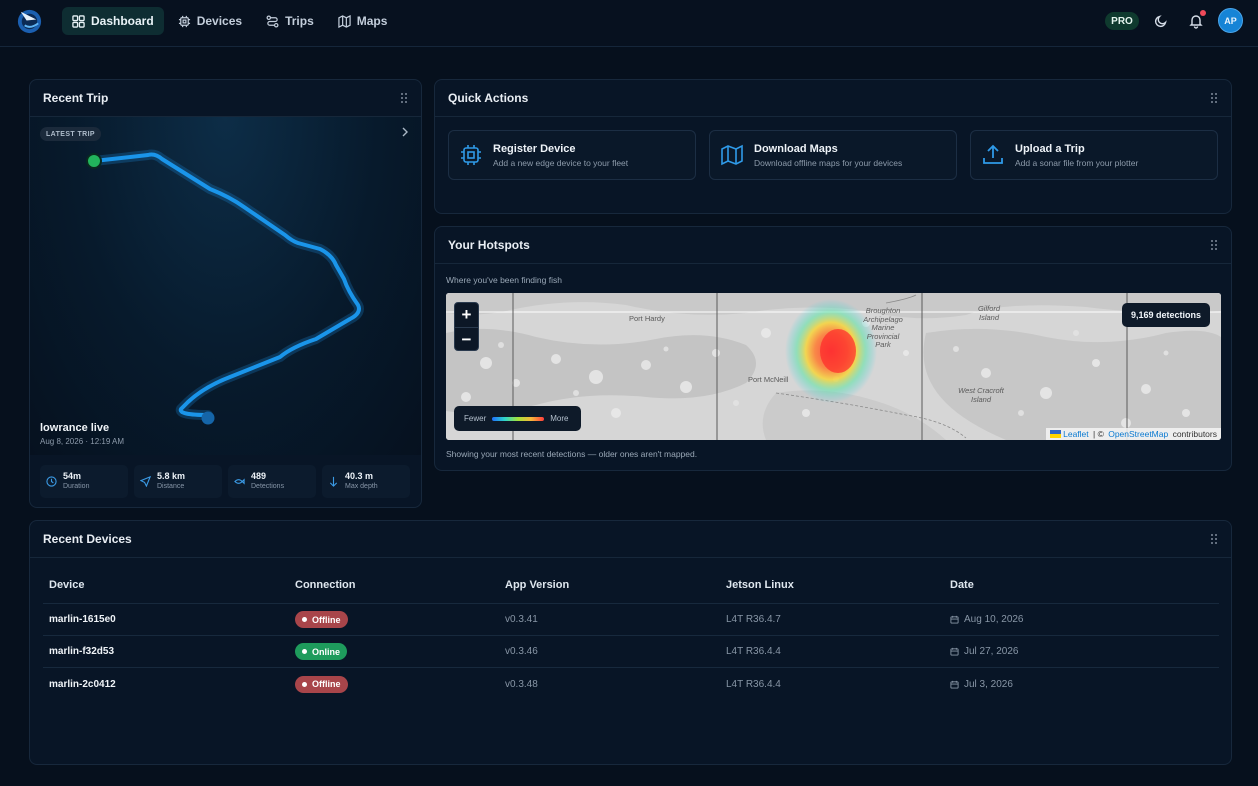 This screenshot has height=786, width=1258. What do you see at coordinates (145, 481) in the screenshot?
I see `navigation-icon` at bounding box center [145, 481].